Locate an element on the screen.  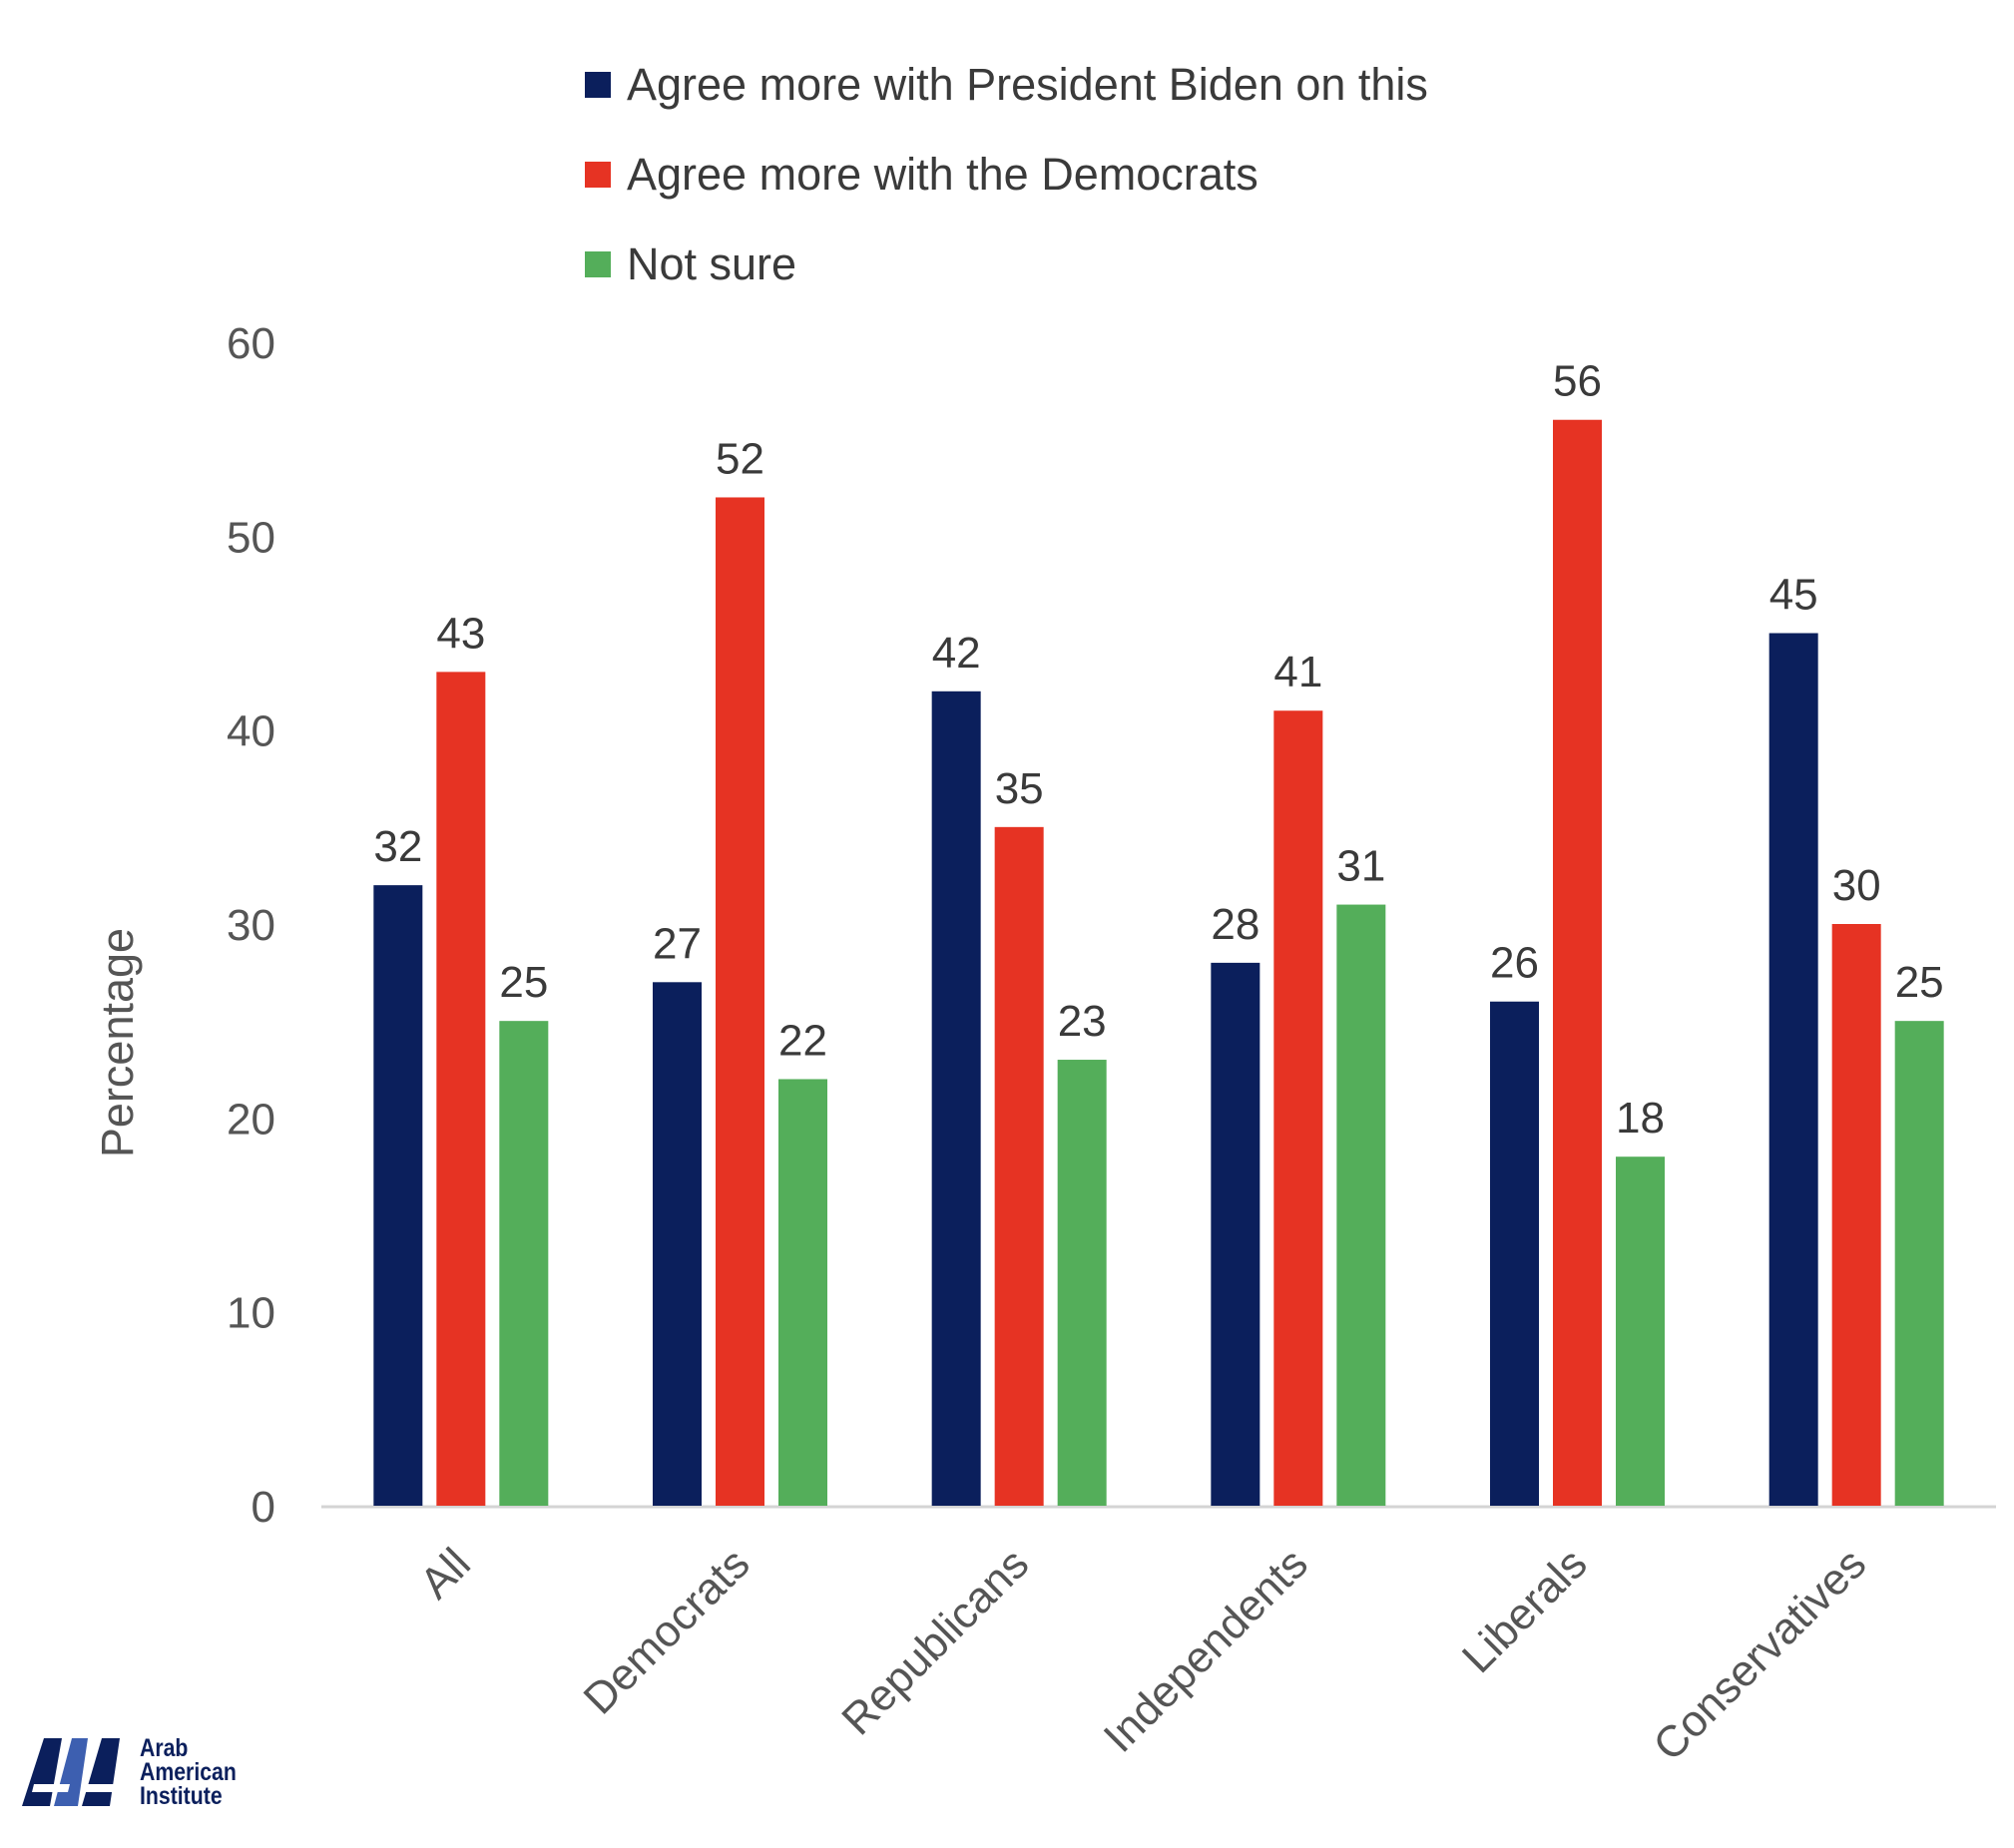
data-label: 30 is located at coordinates (1856, 886).